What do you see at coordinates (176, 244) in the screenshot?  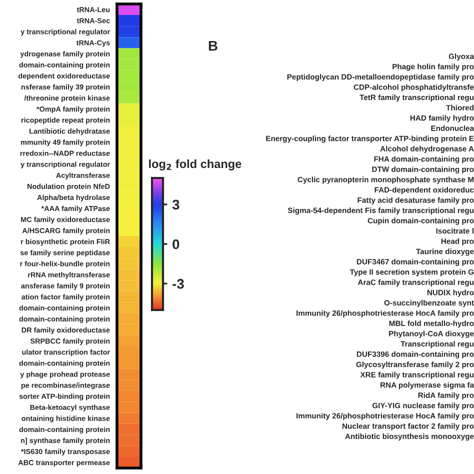 I see `color-bar-label: 0` at bounding box center [176, 244].